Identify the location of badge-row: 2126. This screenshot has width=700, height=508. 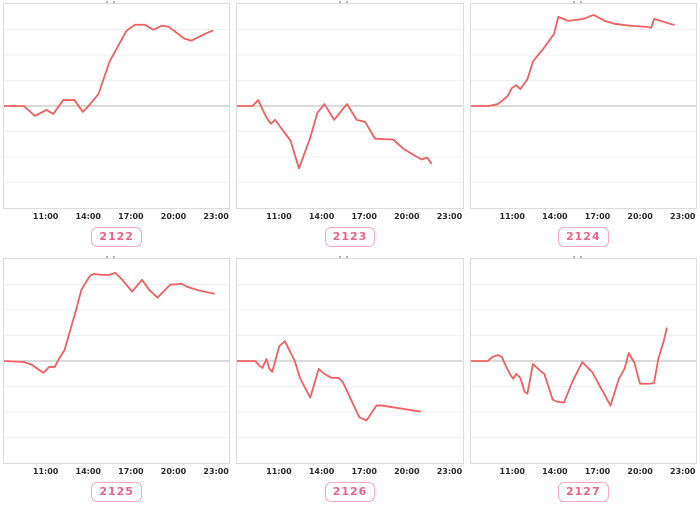
(349, 492).